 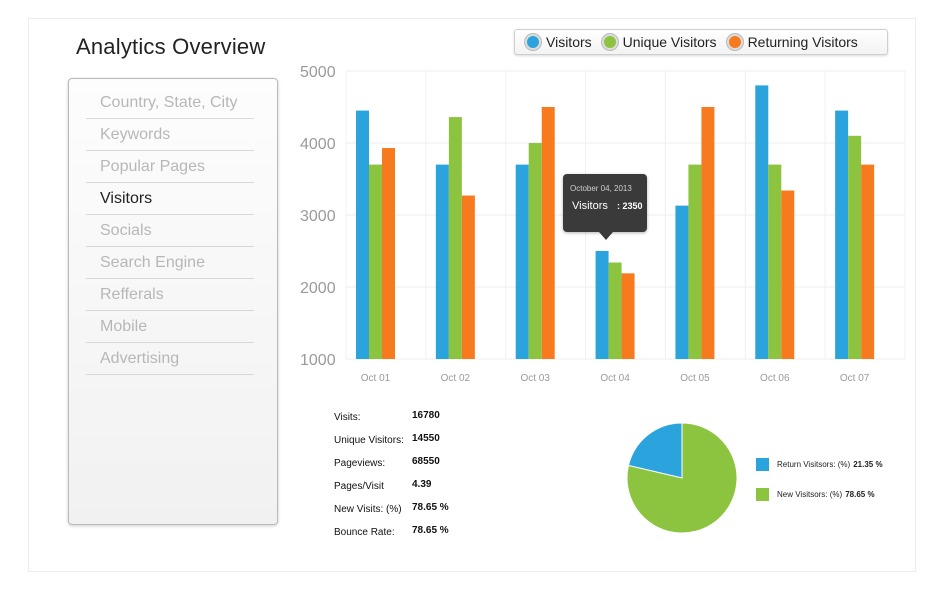 I want to click on chart-tooltip: October 04, 2013 Visitors : 2350, so click(x=605, y=207).